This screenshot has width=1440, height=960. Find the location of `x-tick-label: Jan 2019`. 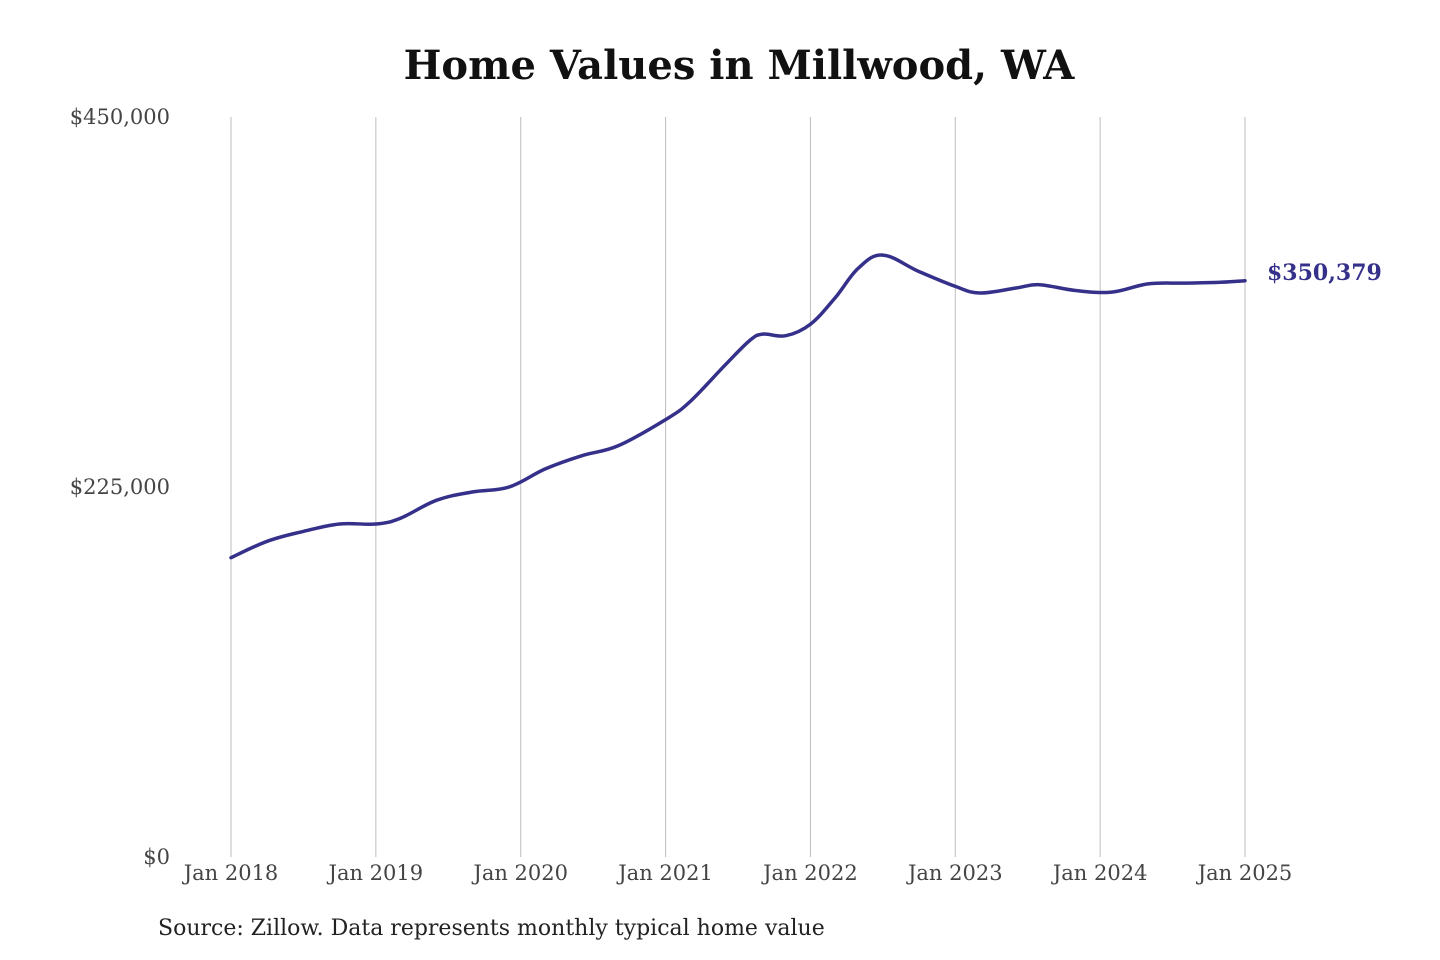

x-tick-label: Jan 2019 is located at coordinates (375, 873).